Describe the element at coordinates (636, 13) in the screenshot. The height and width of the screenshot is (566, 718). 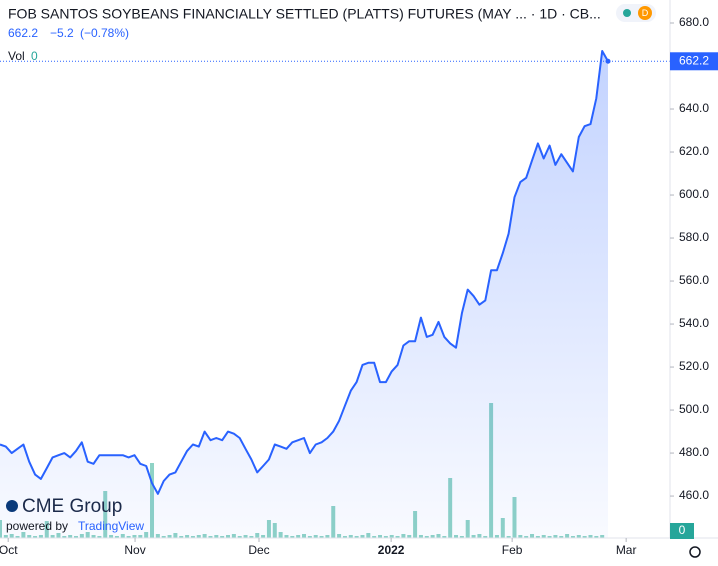
I see `badge: D` at that location.